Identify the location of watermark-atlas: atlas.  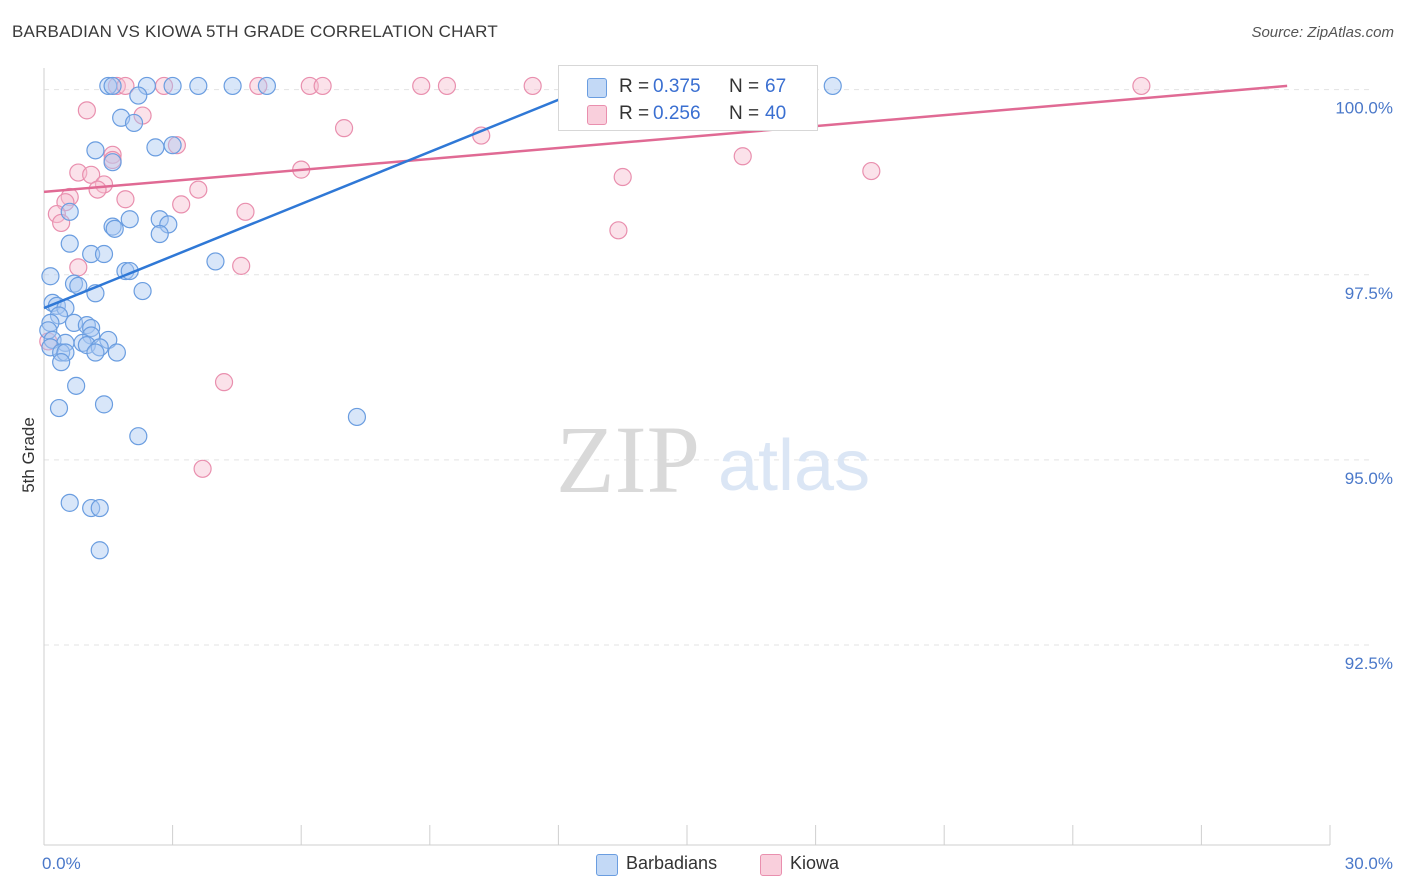
(794, 466).